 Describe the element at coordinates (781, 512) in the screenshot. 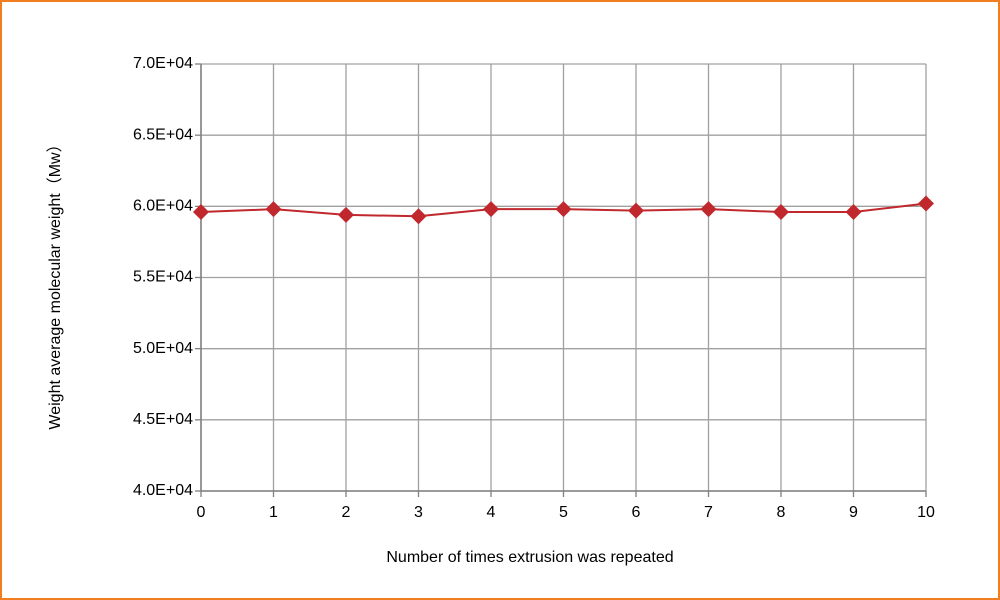

I see `x-tick-label: 8` at that location.